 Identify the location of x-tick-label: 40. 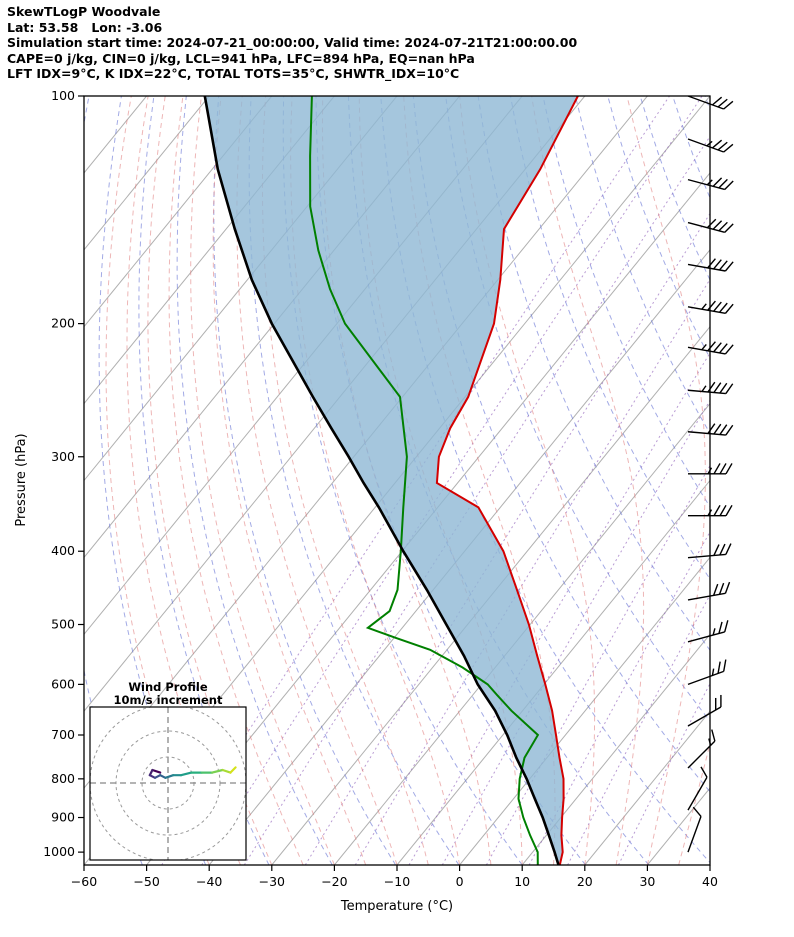
(710, 881).